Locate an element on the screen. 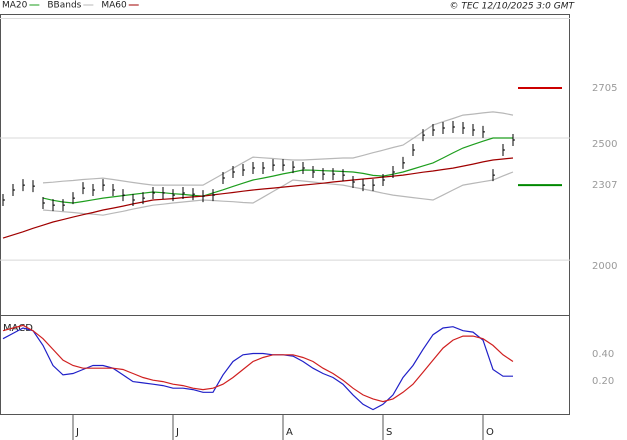 This screenshot has height=440, width=627. legend-label: MA60 is located at coordinates (114, 6).